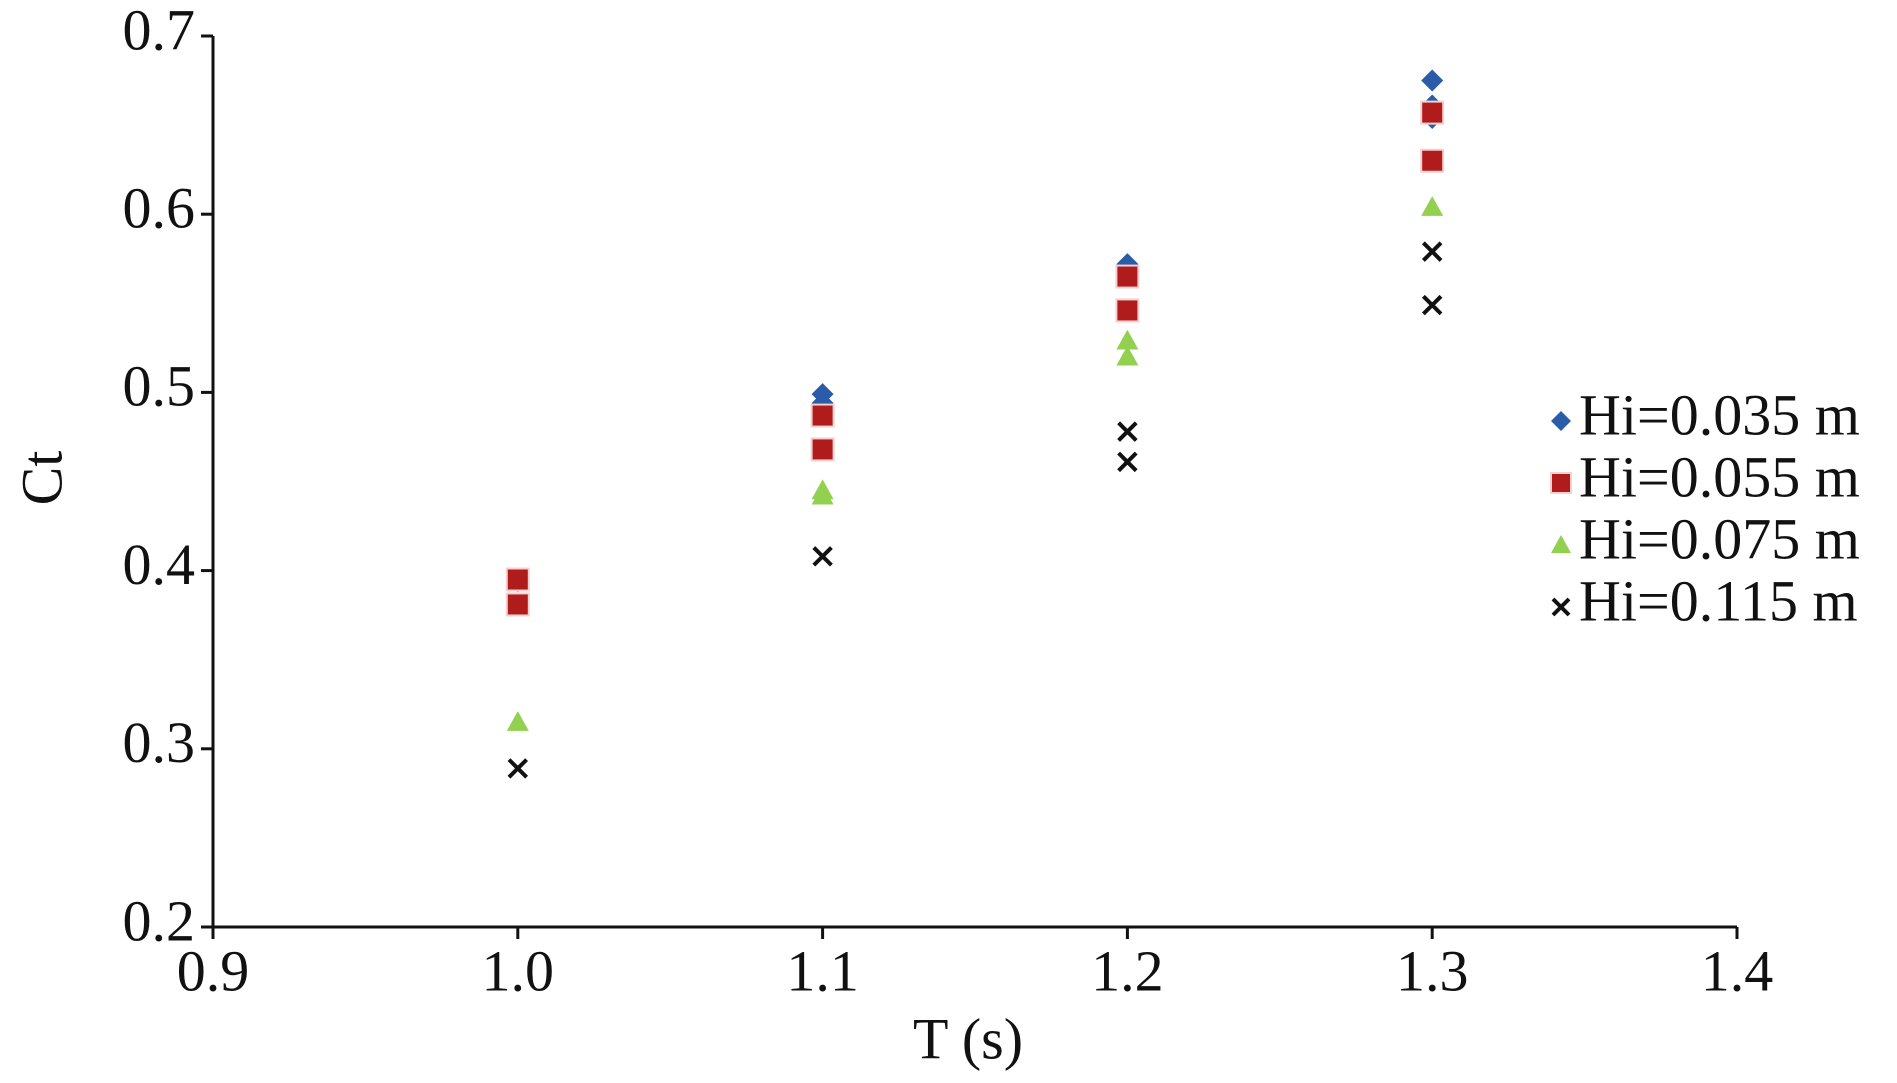 Image resolution: width=1897 pixels, height=1083 pixels. Describe the element at coordinates (159, 208) in the screenshot. I see `y-tick-label: 0.6` at that location.